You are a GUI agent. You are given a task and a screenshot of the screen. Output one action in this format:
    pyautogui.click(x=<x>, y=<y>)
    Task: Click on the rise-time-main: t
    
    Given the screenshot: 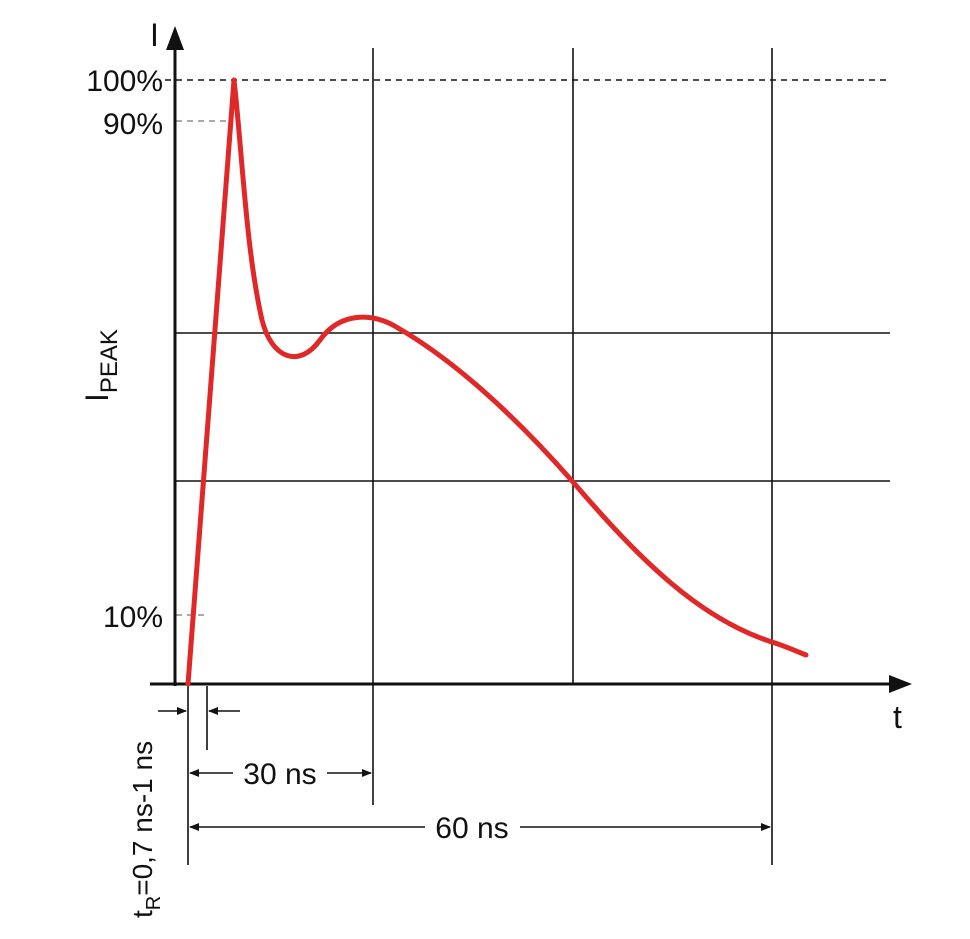 What is the action you would take?
    pyautogui.click(x=142, y=914)
    